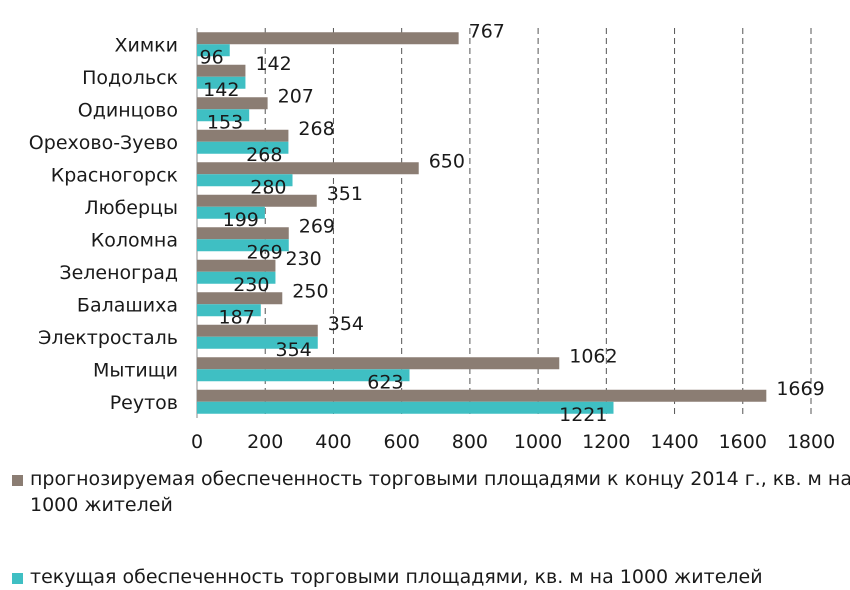  I want to click on data-label-forecast: 1062, so click(593, 356).